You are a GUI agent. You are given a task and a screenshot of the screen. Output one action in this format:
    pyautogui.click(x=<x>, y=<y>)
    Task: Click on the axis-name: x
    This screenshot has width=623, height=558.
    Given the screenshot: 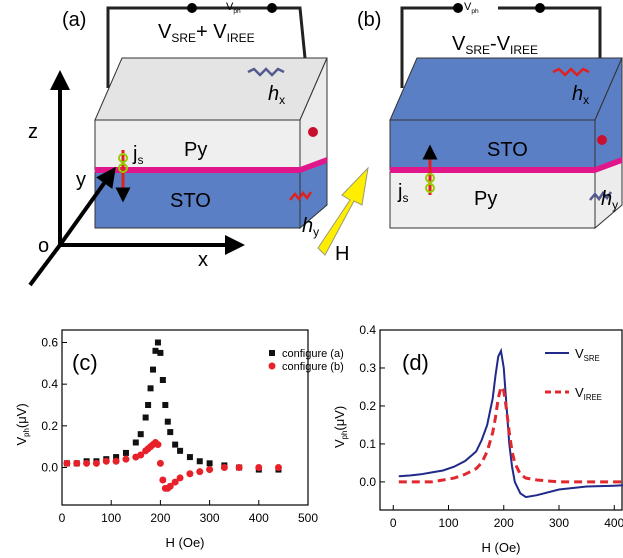 What is the action you would take?
    pyautogui.click(x=203, y=260)
    